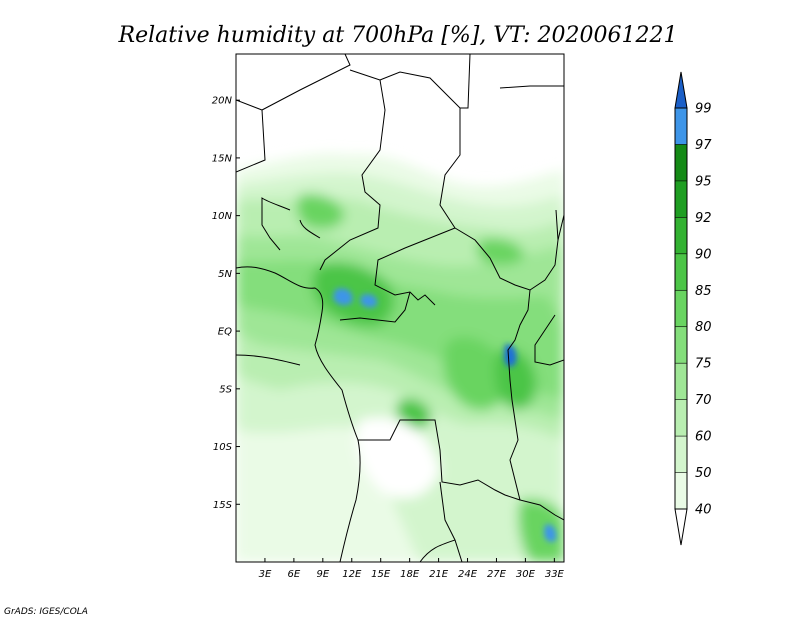 The image size is (800, 618). I want to click on lat-tick-label: 20N, so click(222, 101).